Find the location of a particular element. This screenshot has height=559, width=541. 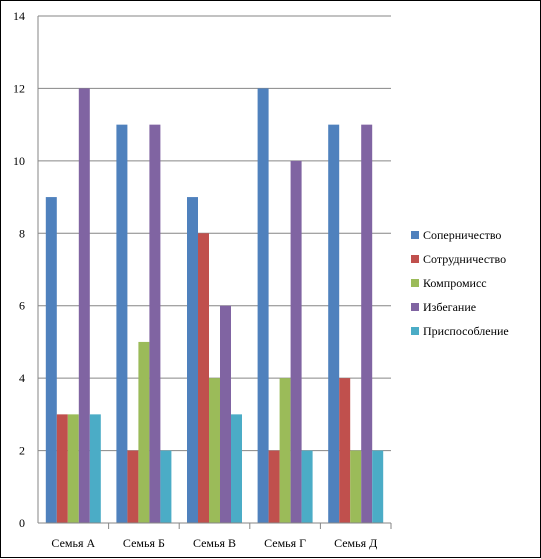

y-tick-label: 6 is located at coordinates (22, 306).